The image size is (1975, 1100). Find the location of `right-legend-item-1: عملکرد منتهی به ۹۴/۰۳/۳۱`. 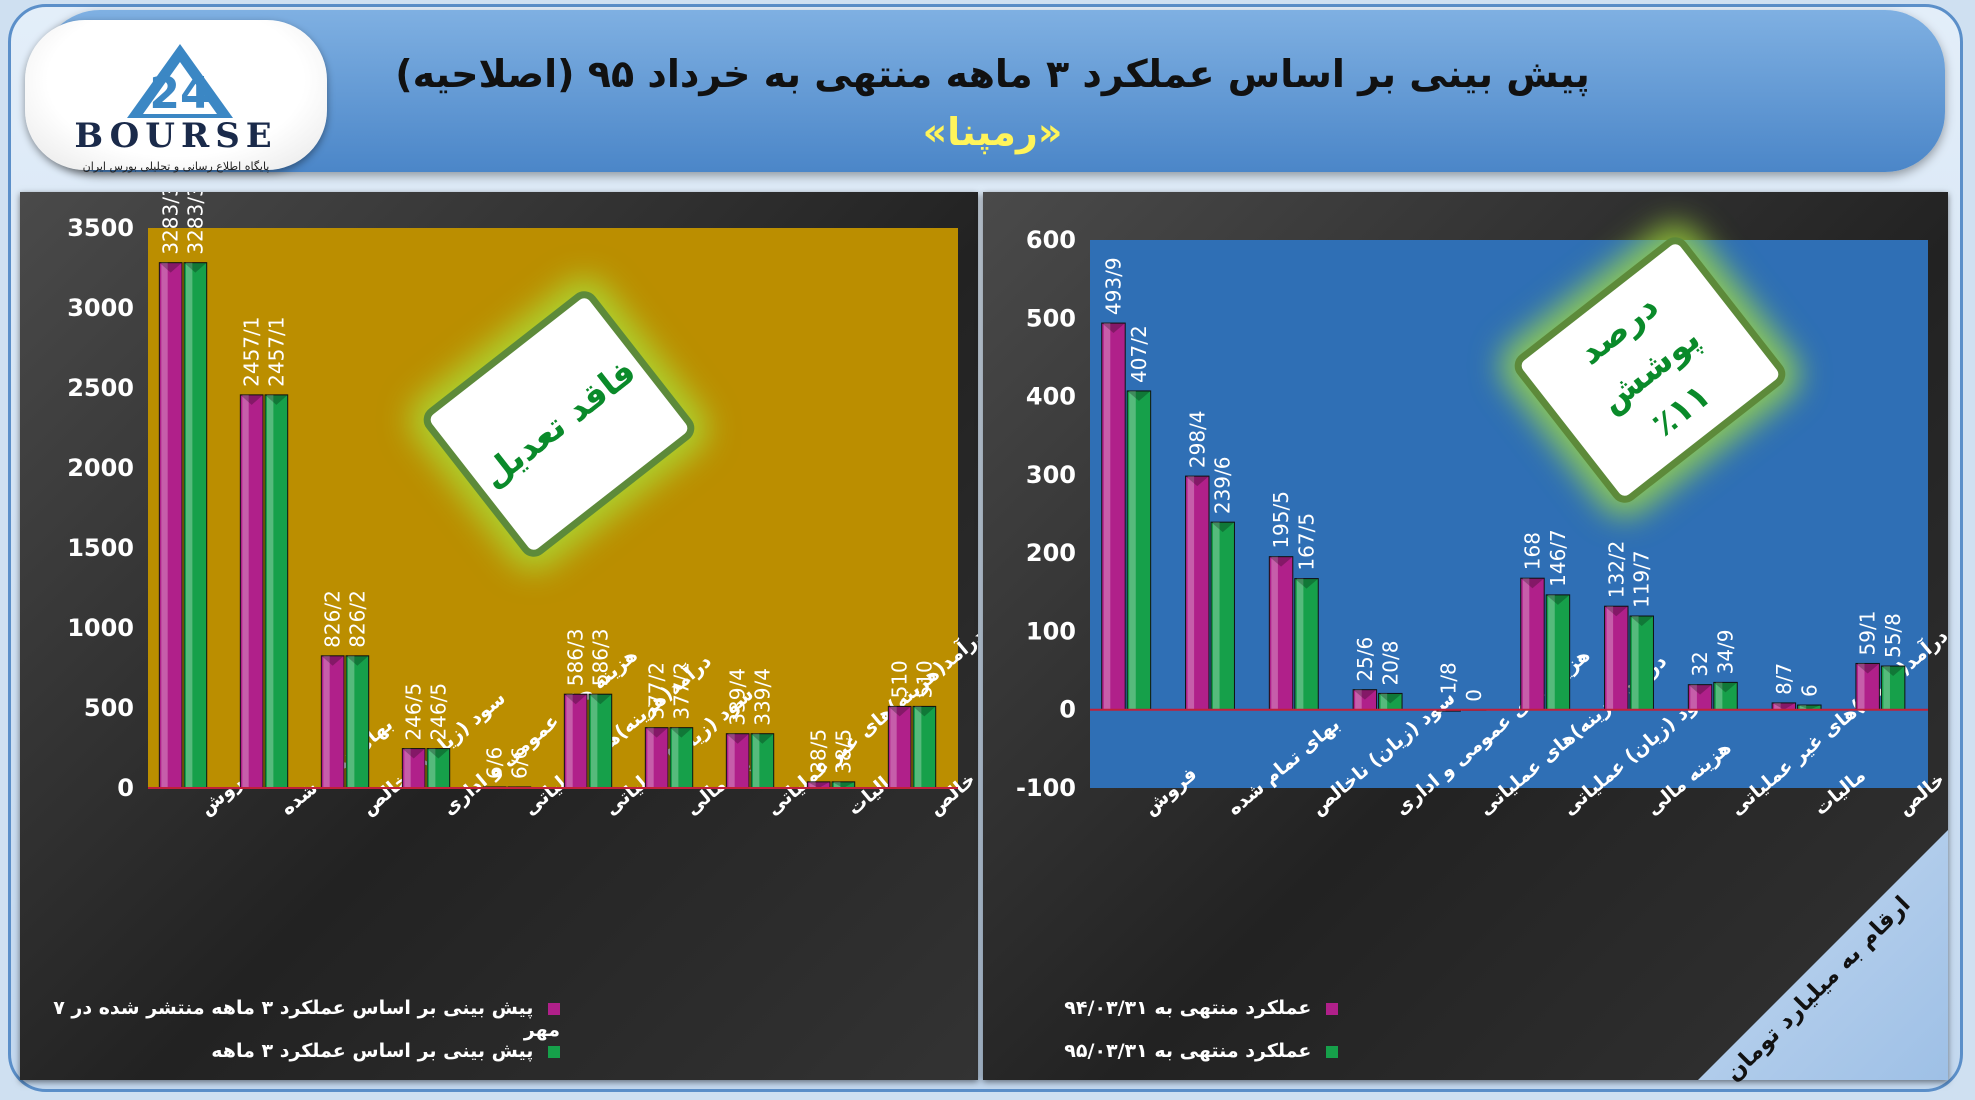

right-legend-item-1: عملکرد منتهی به ۹۴/۰۳/۳۱ is located at coordinates (1201, 1008).